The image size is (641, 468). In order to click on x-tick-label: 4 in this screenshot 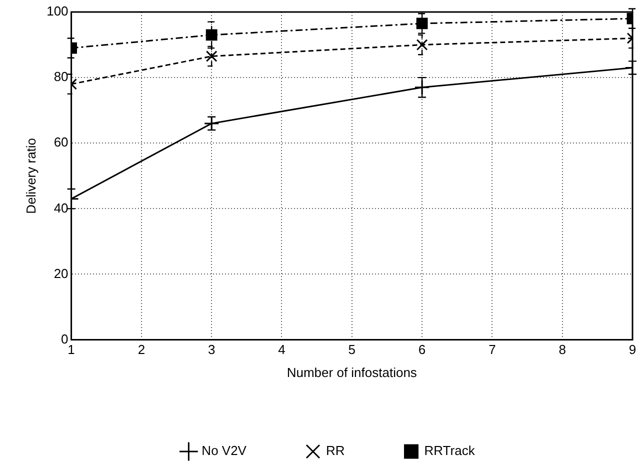, I will do `click(282, 350)`.